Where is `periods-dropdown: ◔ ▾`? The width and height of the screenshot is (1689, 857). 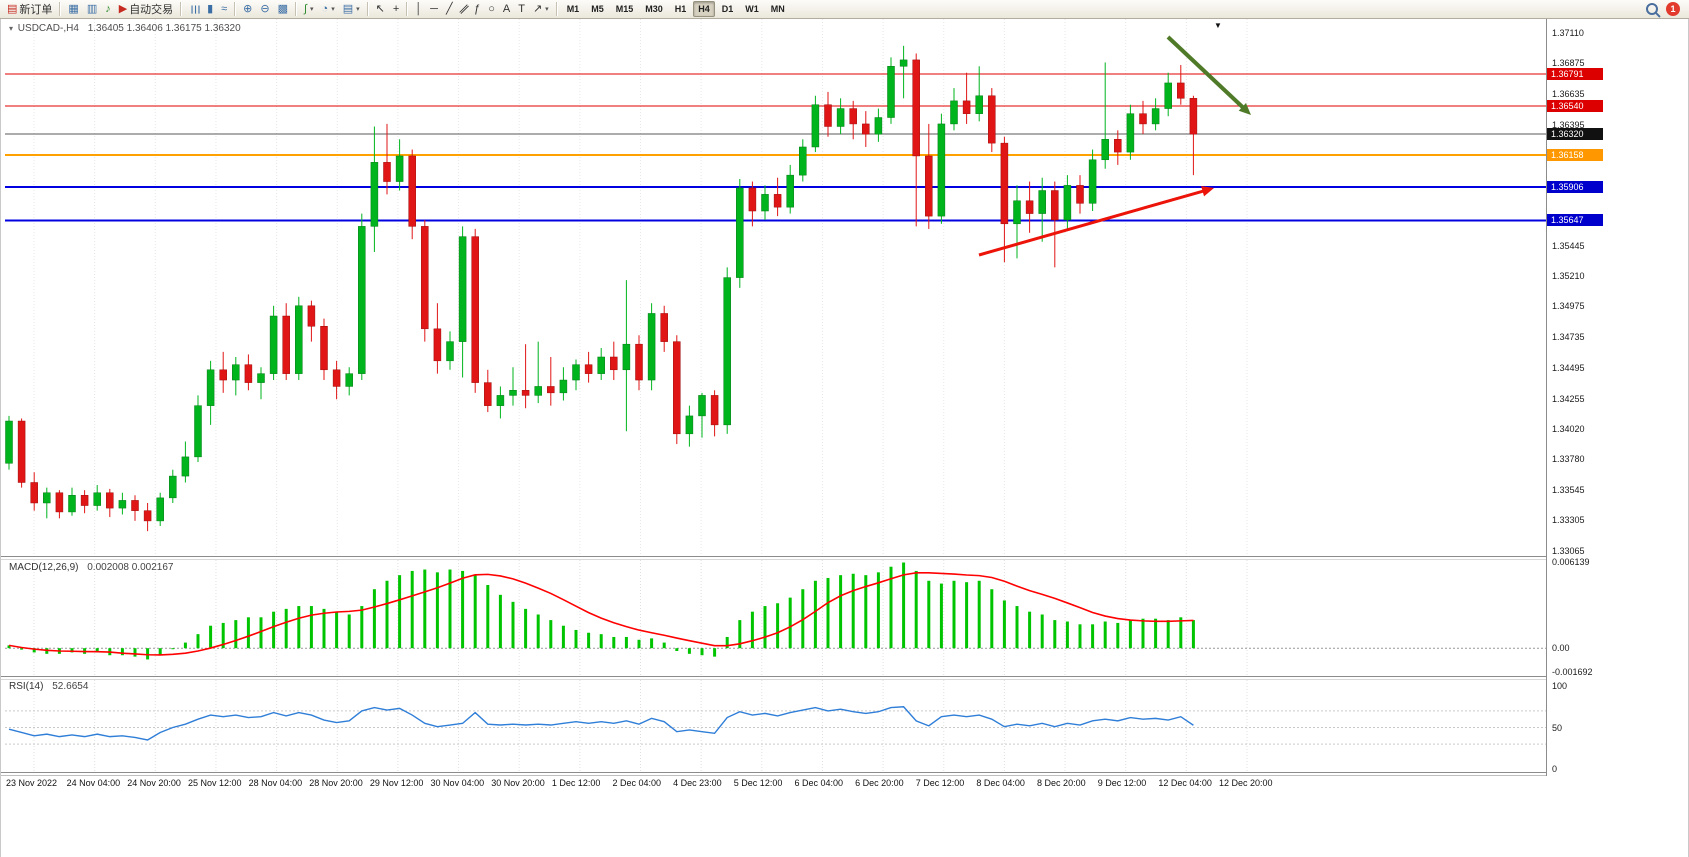 periods-dropdown: ◔ ▾ is located at coordinates (328, 9).